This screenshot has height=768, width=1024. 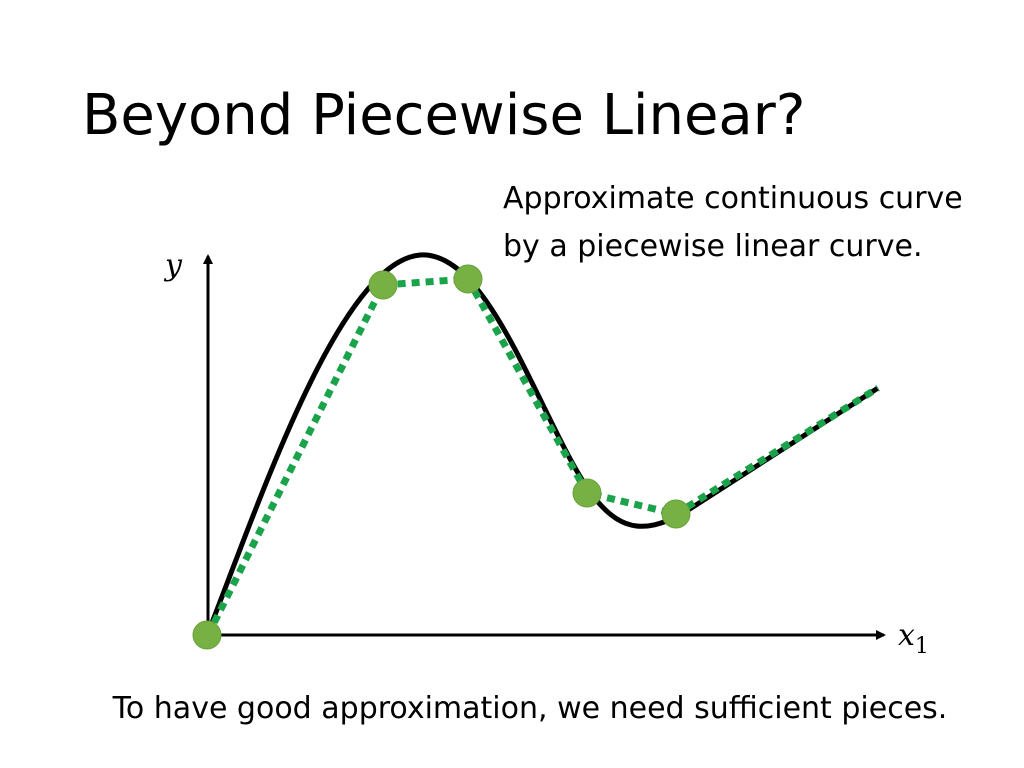 I want to click on y-axis-label: y, so click(x=173, y=265).